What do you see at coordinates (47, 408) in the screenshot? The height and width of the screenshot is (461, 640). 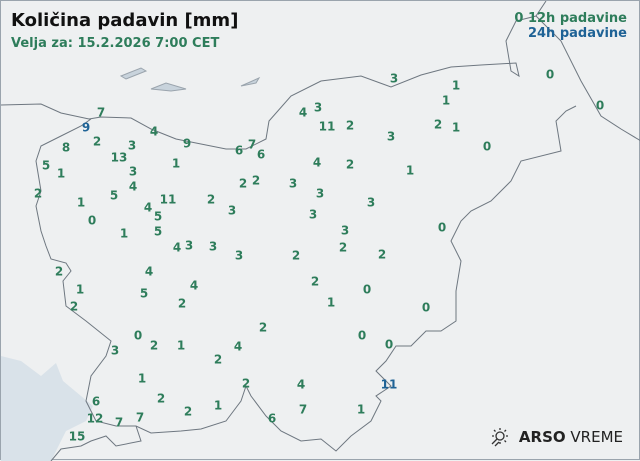 I see `sea` at bounding box center [47, 408].